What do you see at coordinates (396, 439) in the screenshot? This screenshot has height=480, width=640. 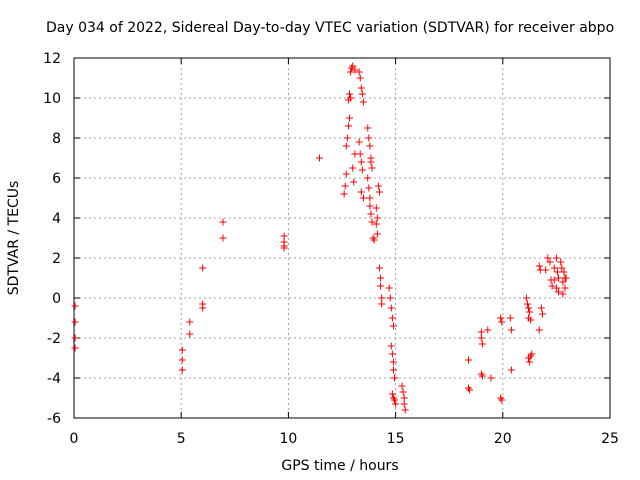 I see `x-tick-label: 15` at bounding box center [396, 439].